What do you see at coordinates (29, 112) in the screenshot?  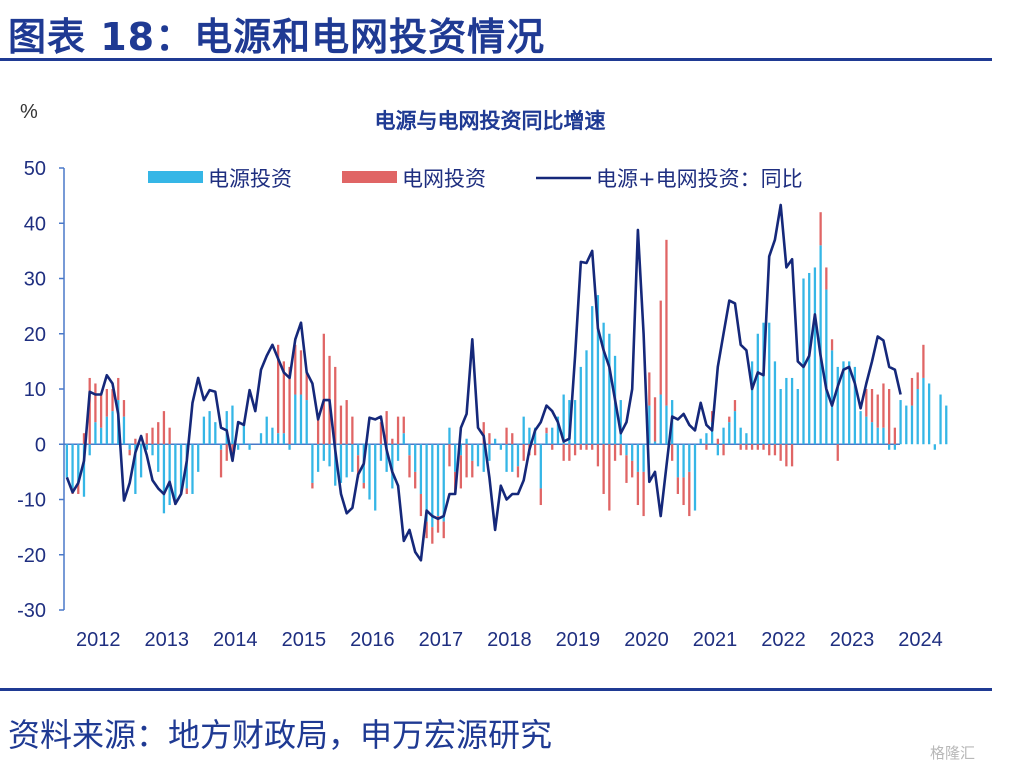 I see `y-axis-unit: %` at bounding box center [29, 112].